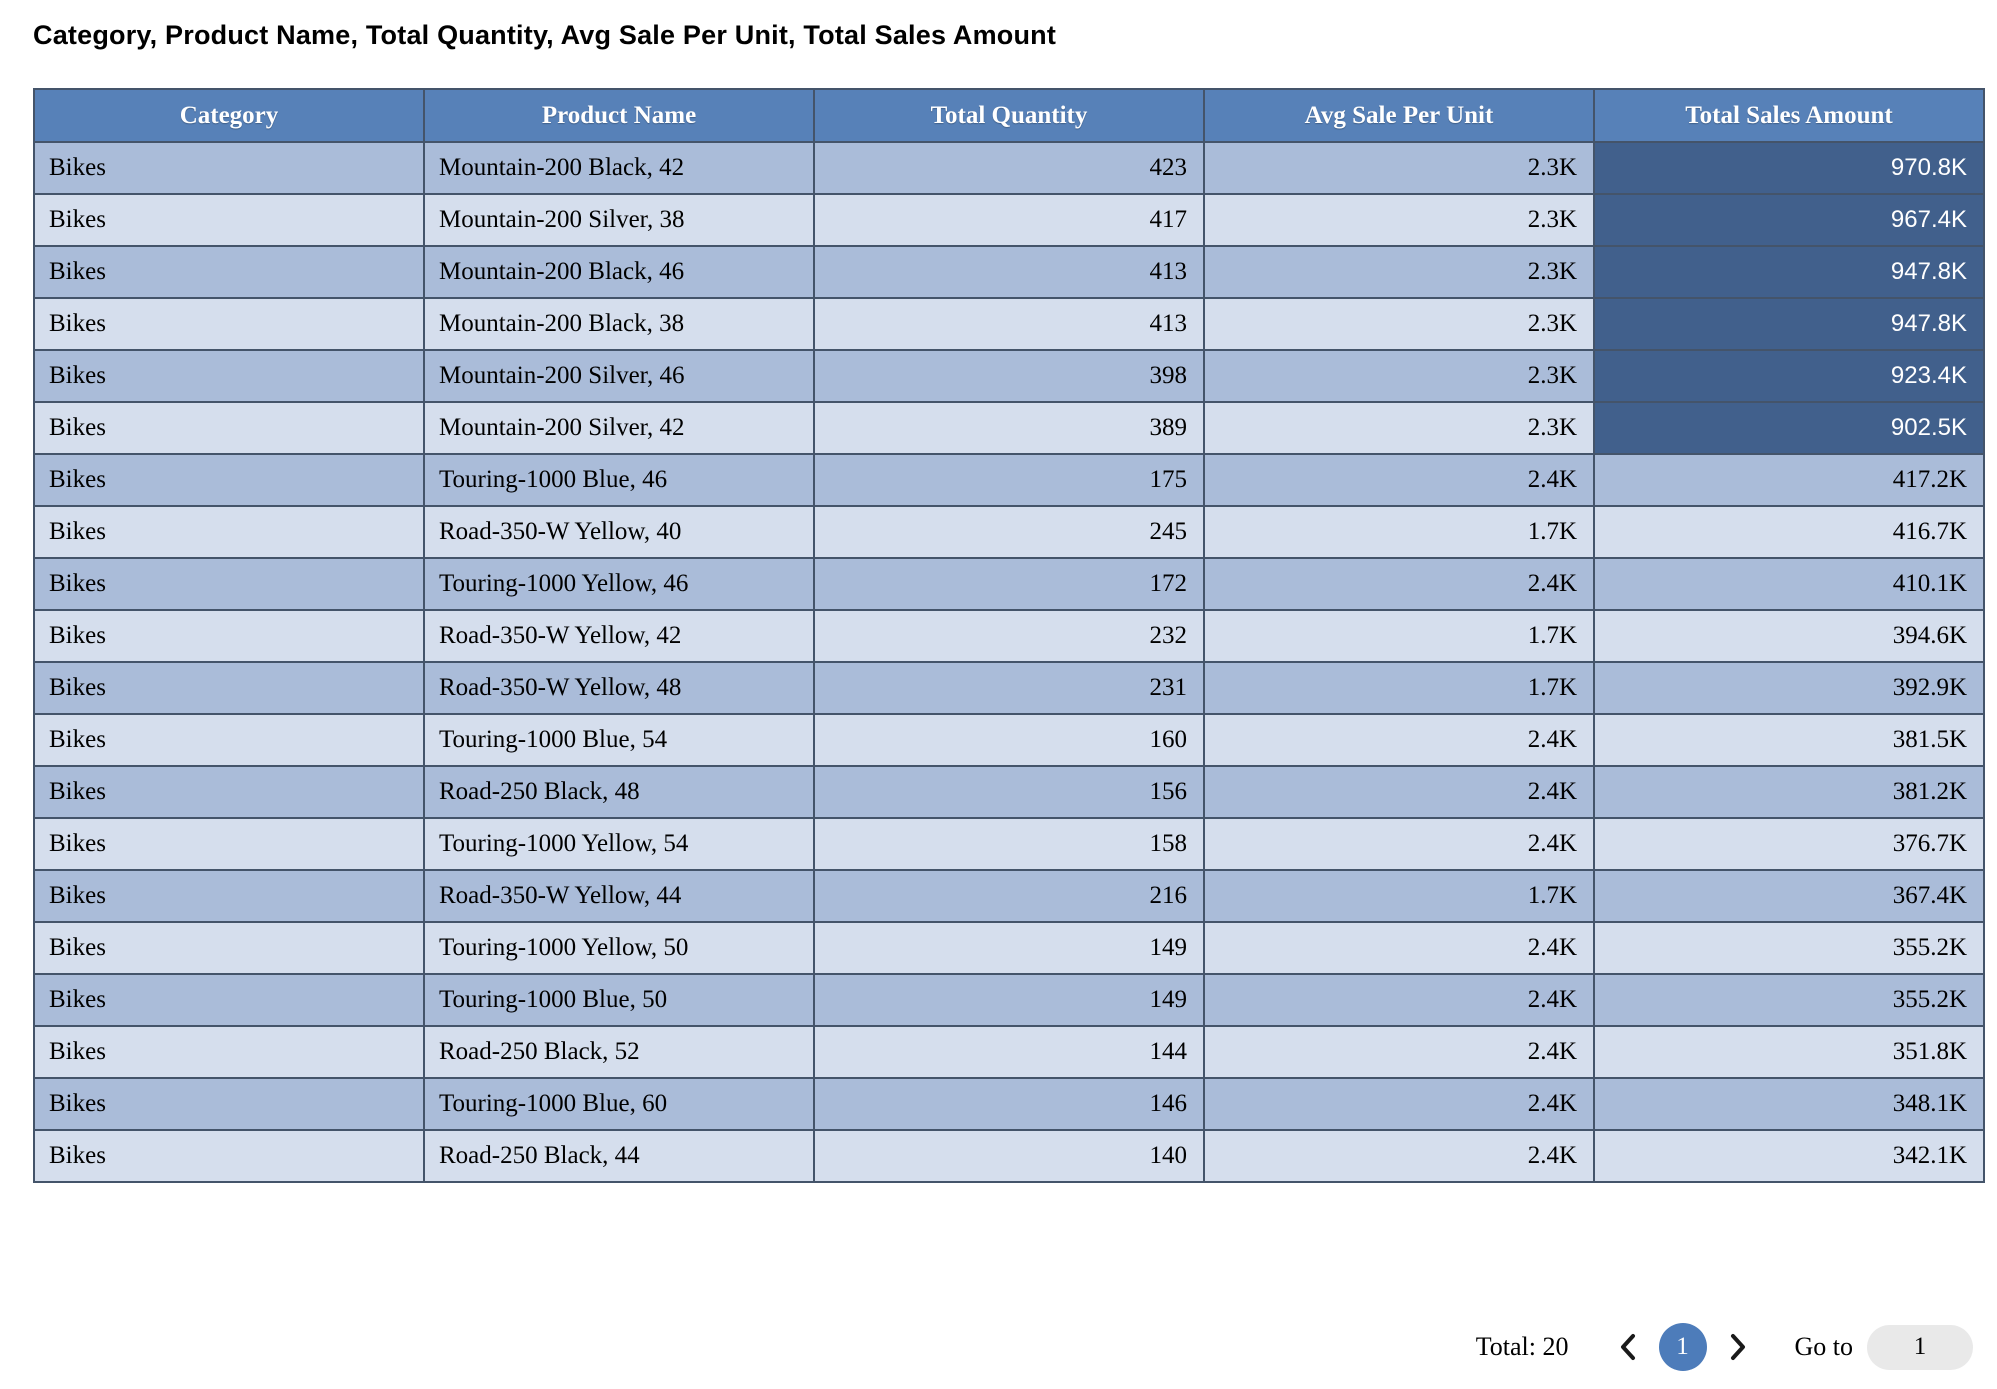 This screenshot has height=1389, width=1997. What do you see at coordinates (1789, 1052) in the screenshot?
I see `cell-total-sales: 351.8K` at bounding box center [1789, 1052].